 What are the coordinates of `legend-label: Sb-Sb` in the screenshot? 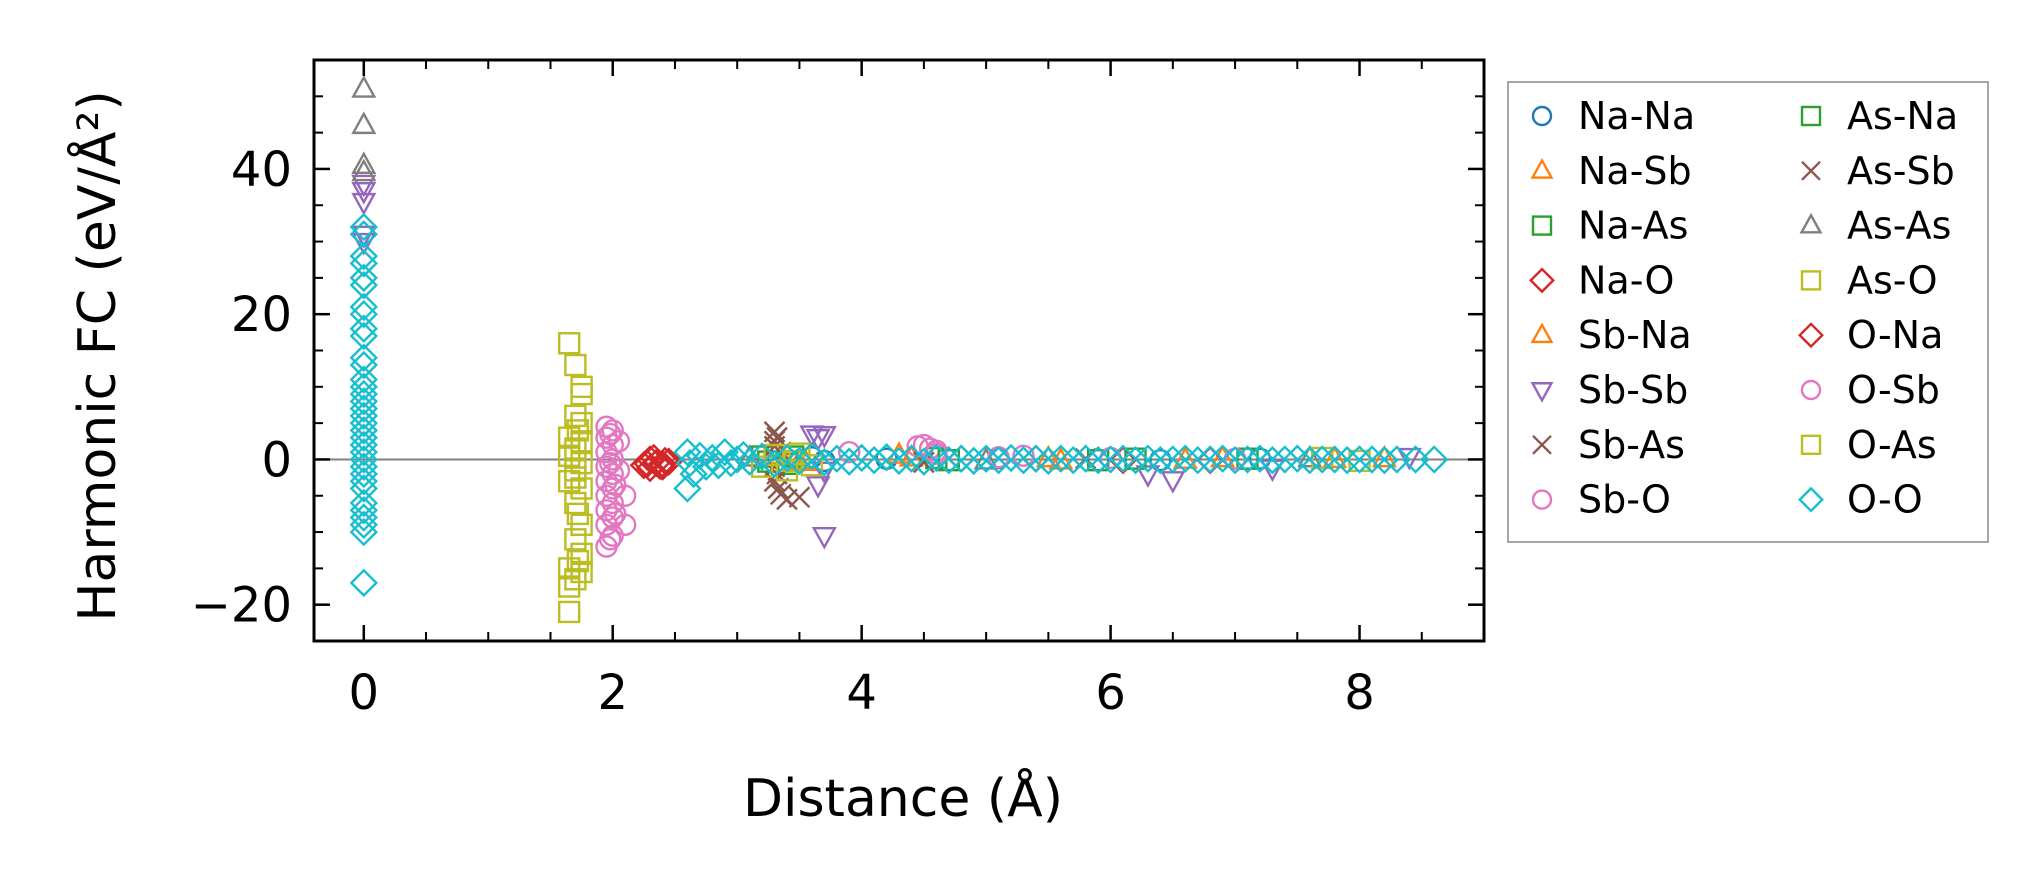 It's located at (1633, 390).